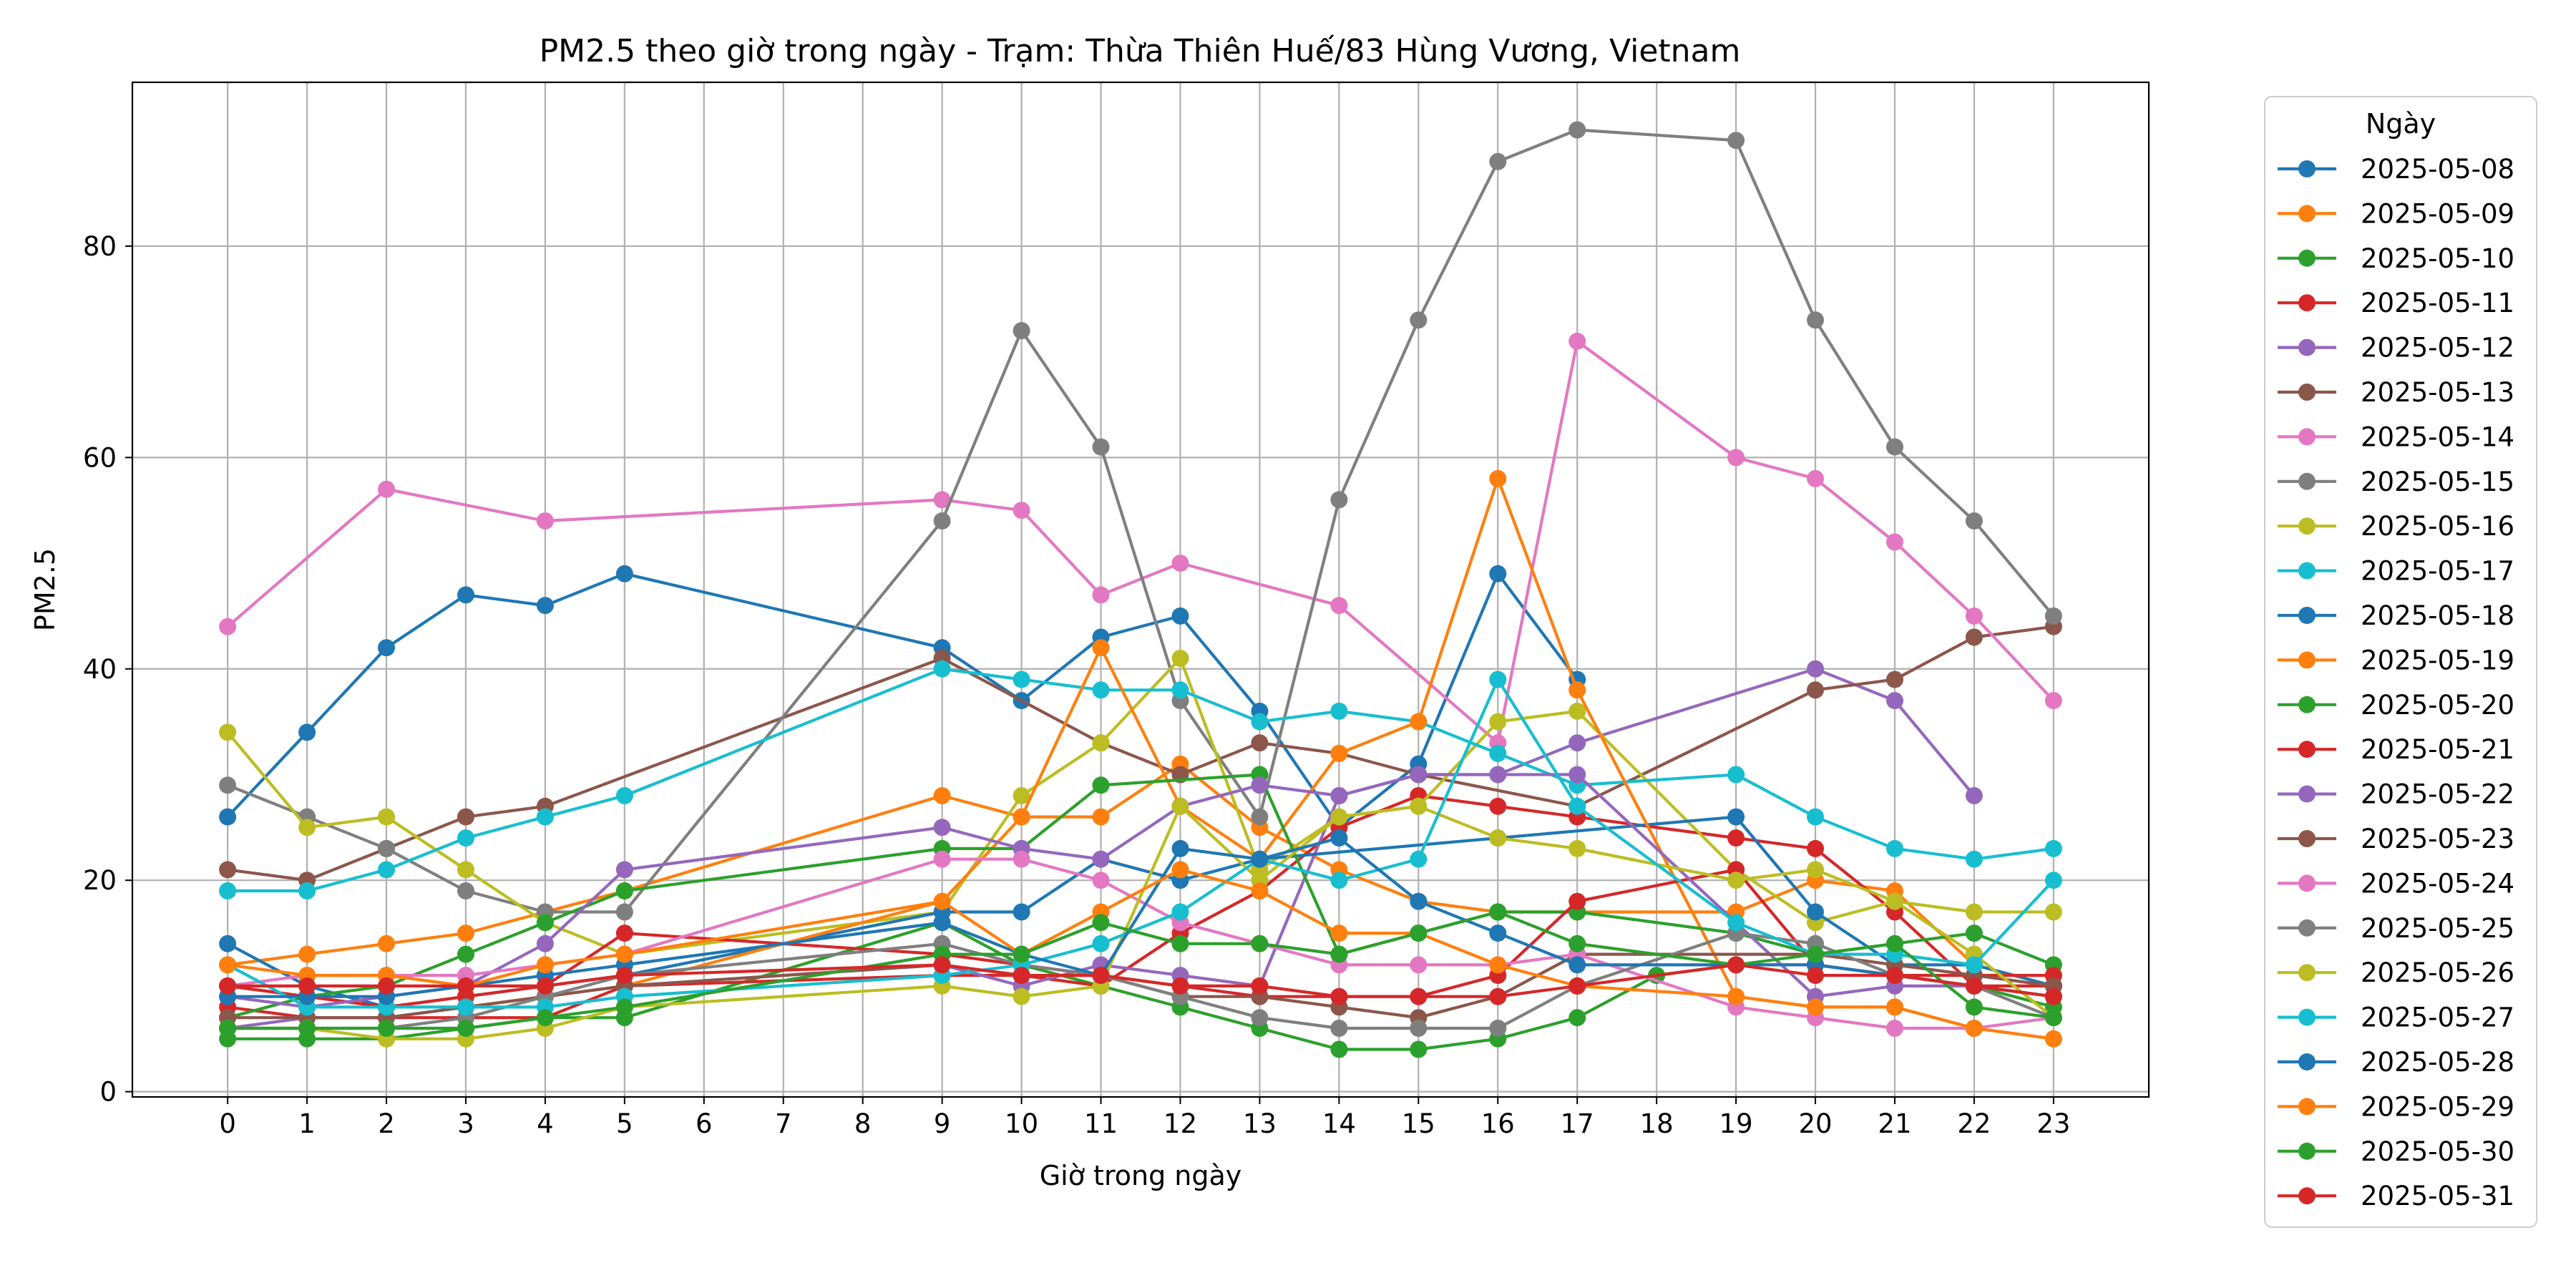  I want to click on legend-label: 2025-05-23, so click(2437, 839).